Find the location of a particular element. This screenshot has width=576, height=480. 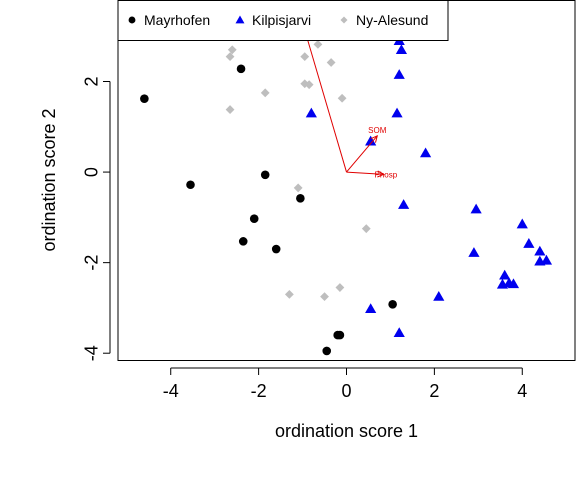

y-tick-label: -2 is located at coordinates (92, 263).